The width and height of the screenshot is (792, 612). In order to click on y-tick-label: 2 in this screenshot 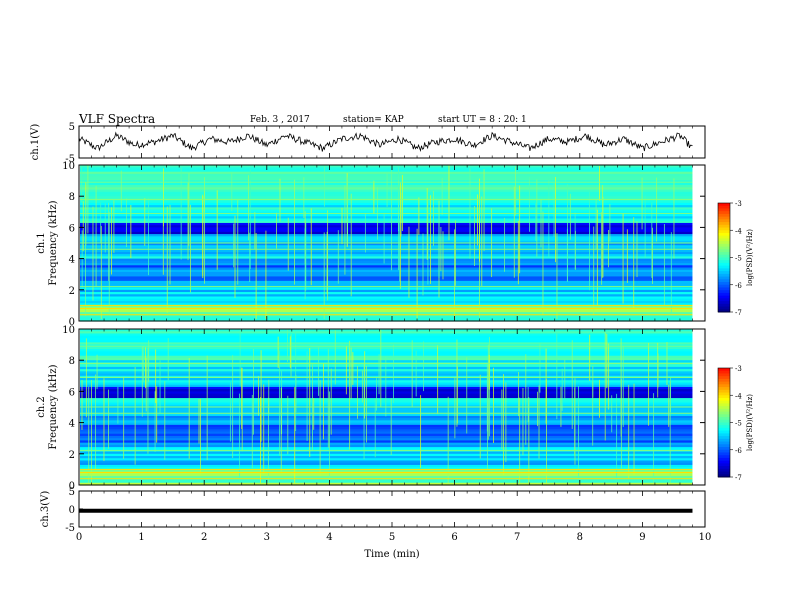, I will do `click(72, 455)`.